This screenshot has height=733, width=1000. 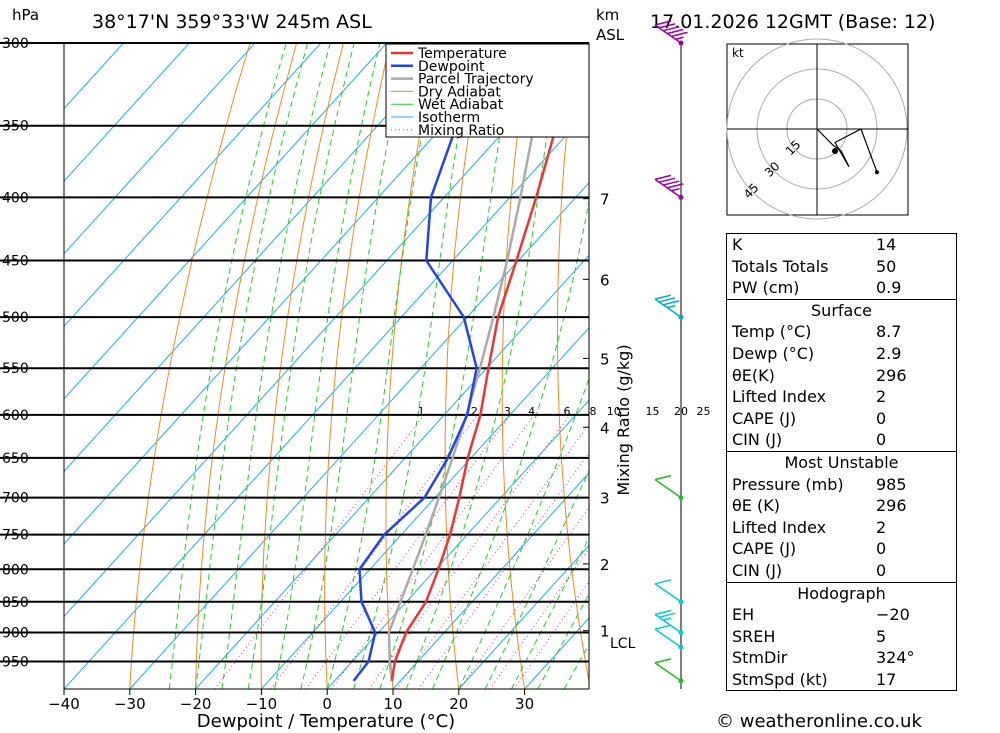 What do you see at coordinates (764, 549) in the screenshot?
I see `index-label: CAPE (J)` at bounding box center [764, 549].